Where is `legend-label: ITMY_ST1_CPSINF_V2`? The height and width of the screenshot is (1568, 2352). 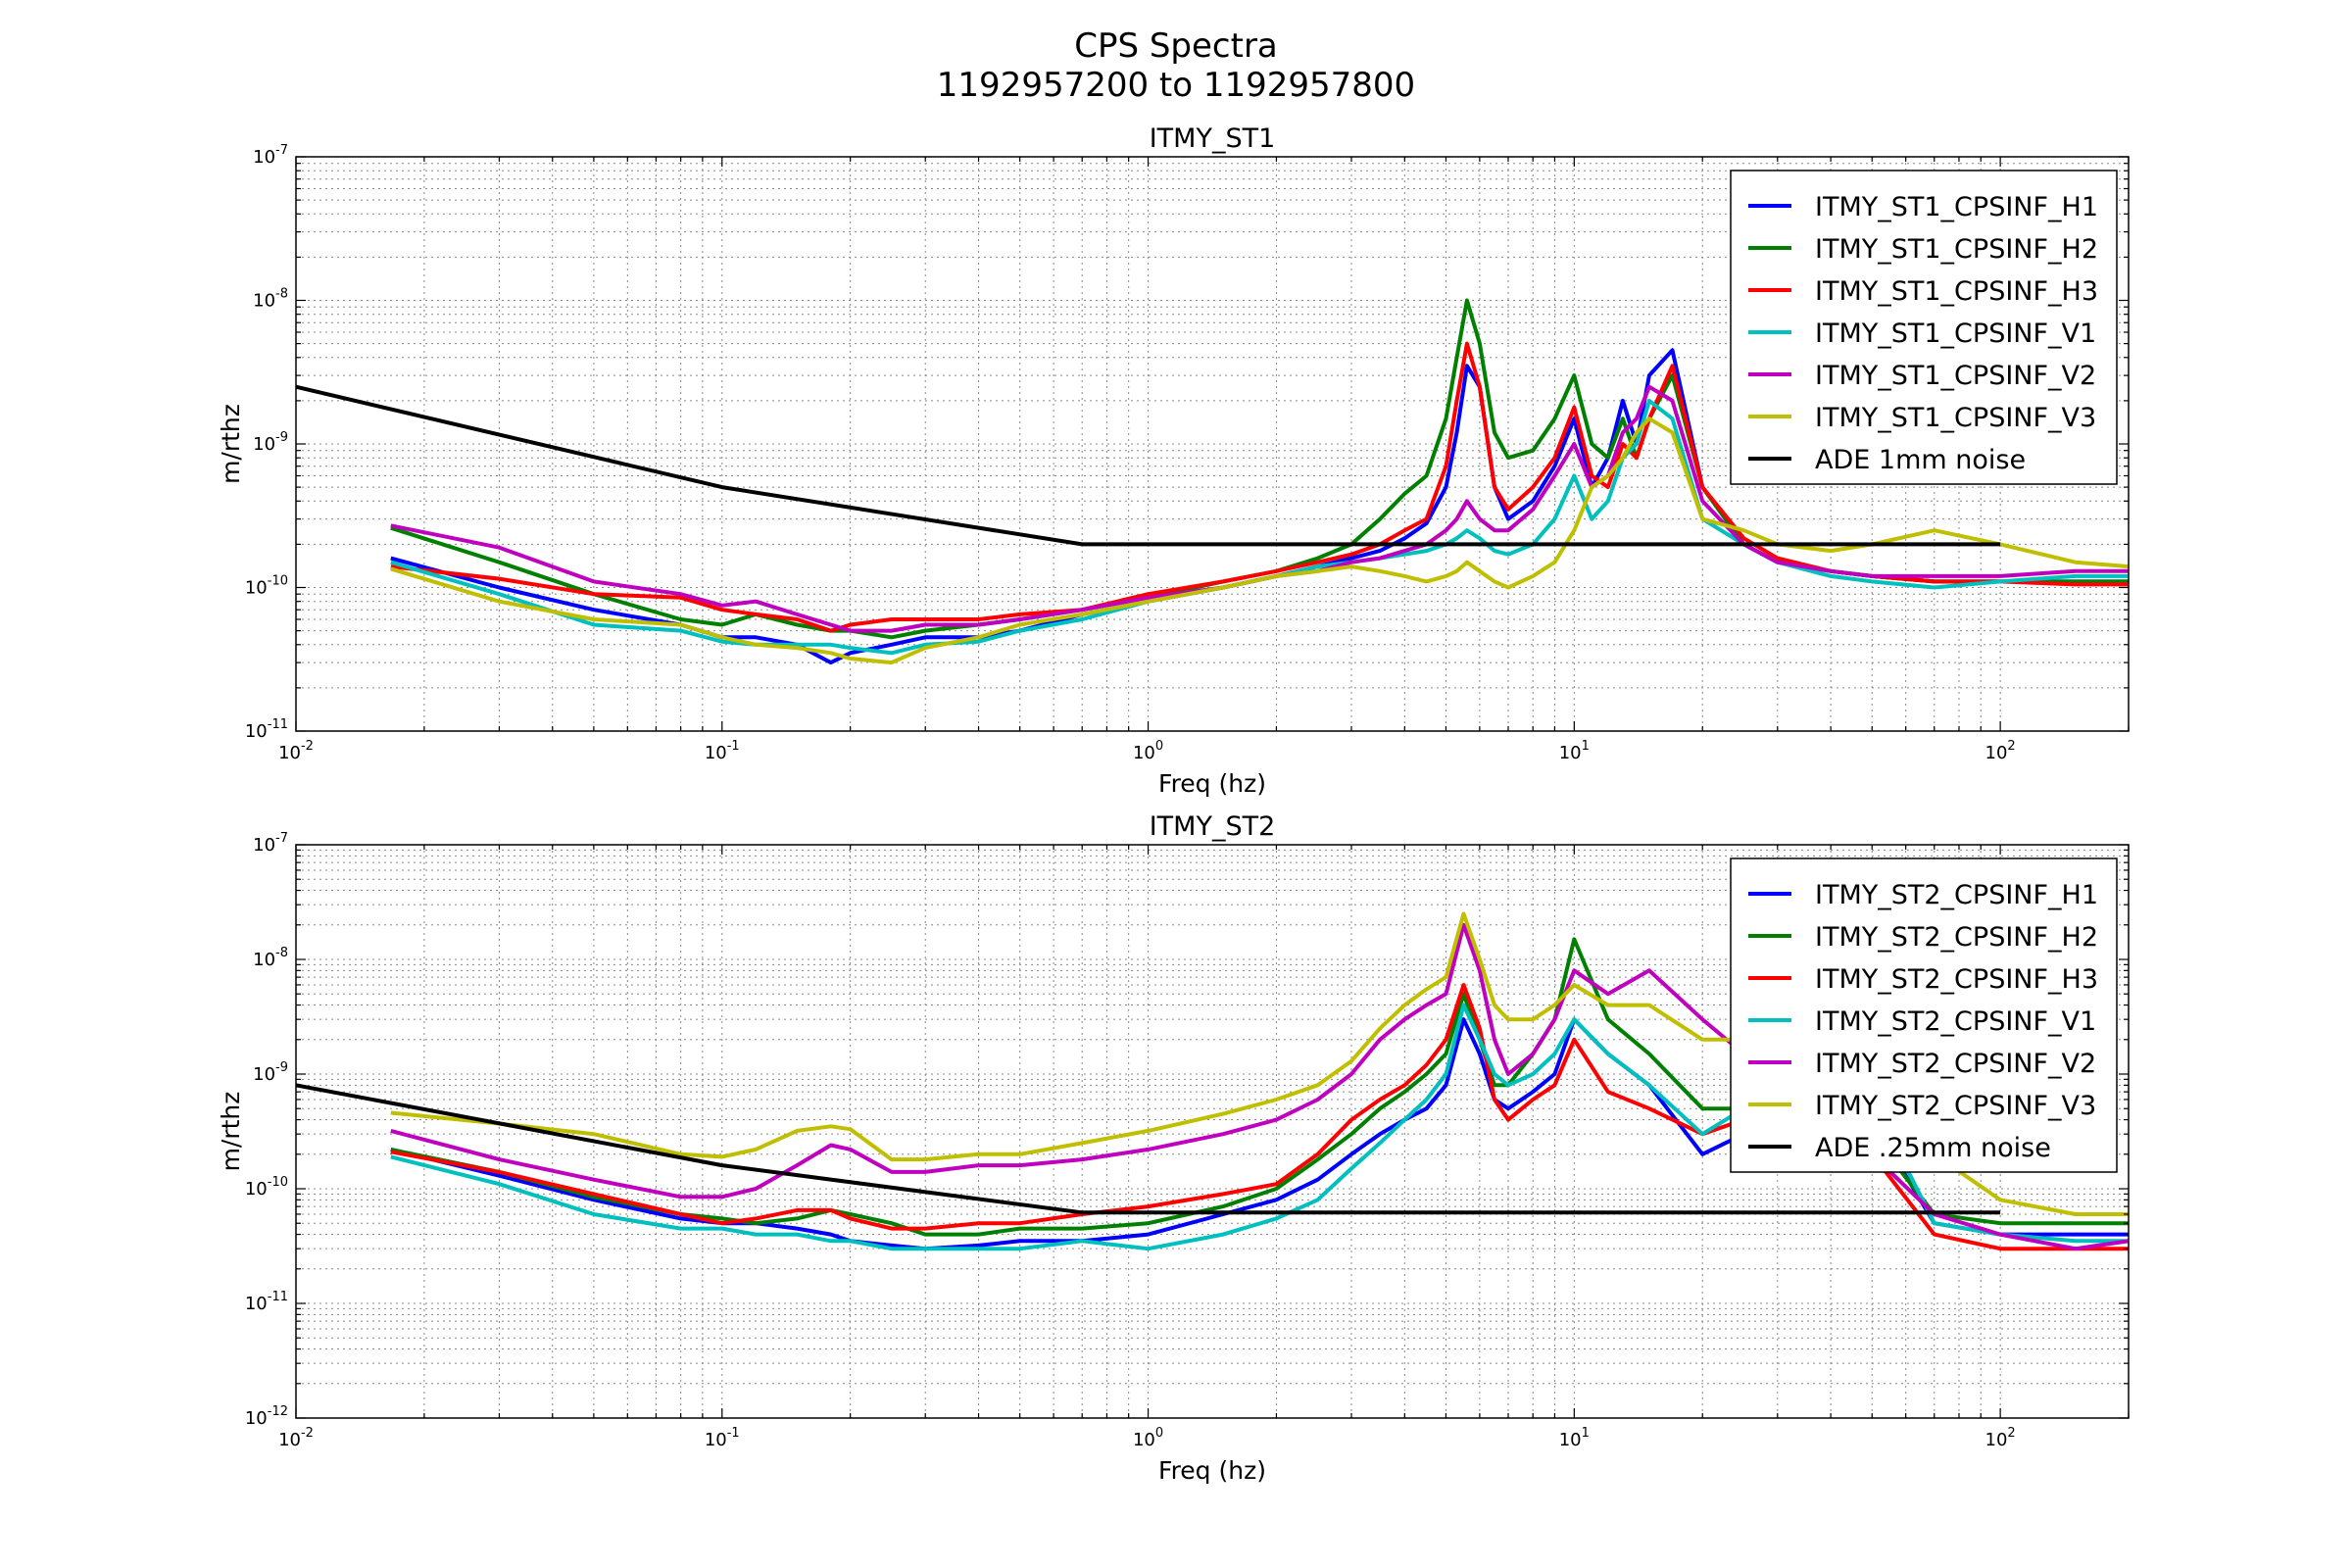
legend-label: ITMY_ST1_CPSINF_V2 is located at coordinates (1955, 376).